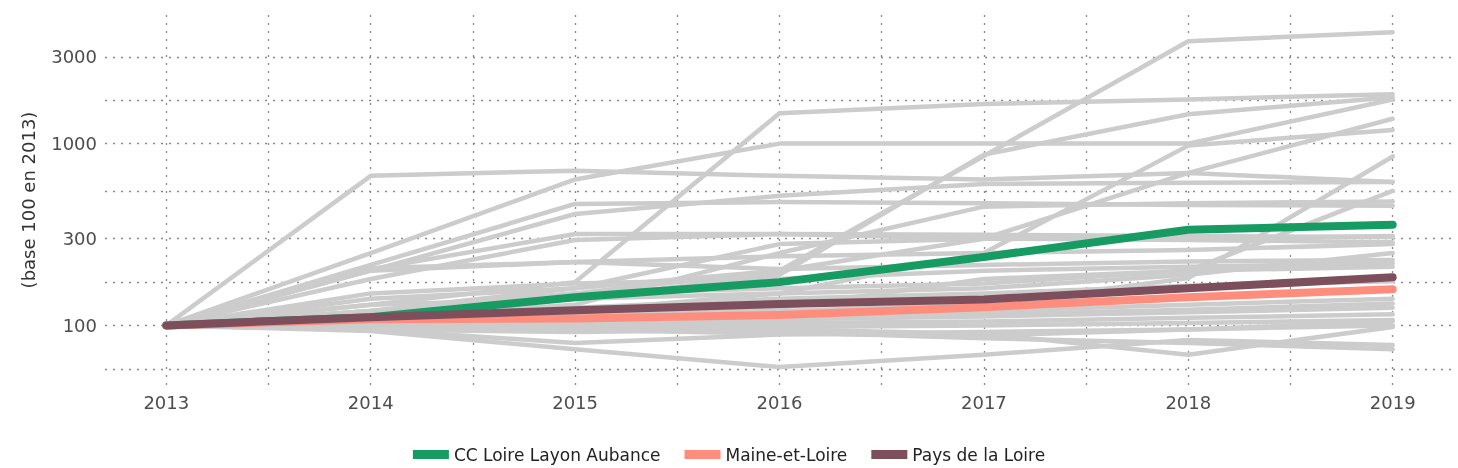 The image size is (1458, 468). What do you see at coordinates (983, 402) in the screenshot?
I see `x-tick-label: 2017` at bounding box center [983, 402].